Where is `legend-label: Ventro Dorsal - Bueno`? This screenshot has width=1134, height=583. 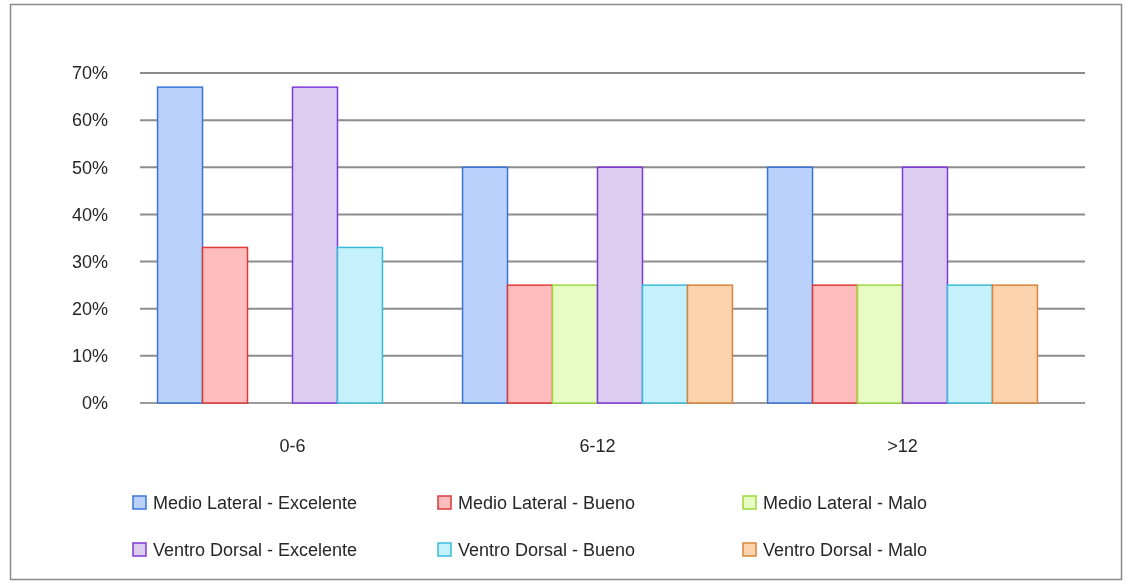
legend-label: Ventro Dorsal - Bueno is located at coordinates (547, 550).